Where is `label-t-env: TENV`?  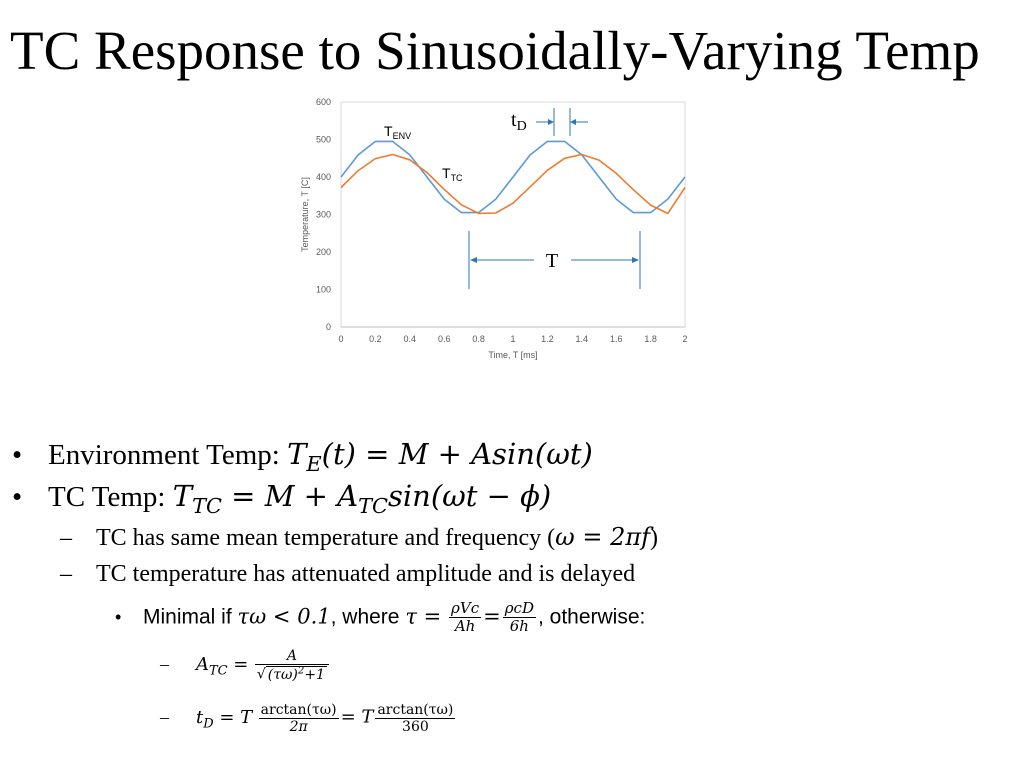
label-t-env: TENV is located at coordinates (397, 132).